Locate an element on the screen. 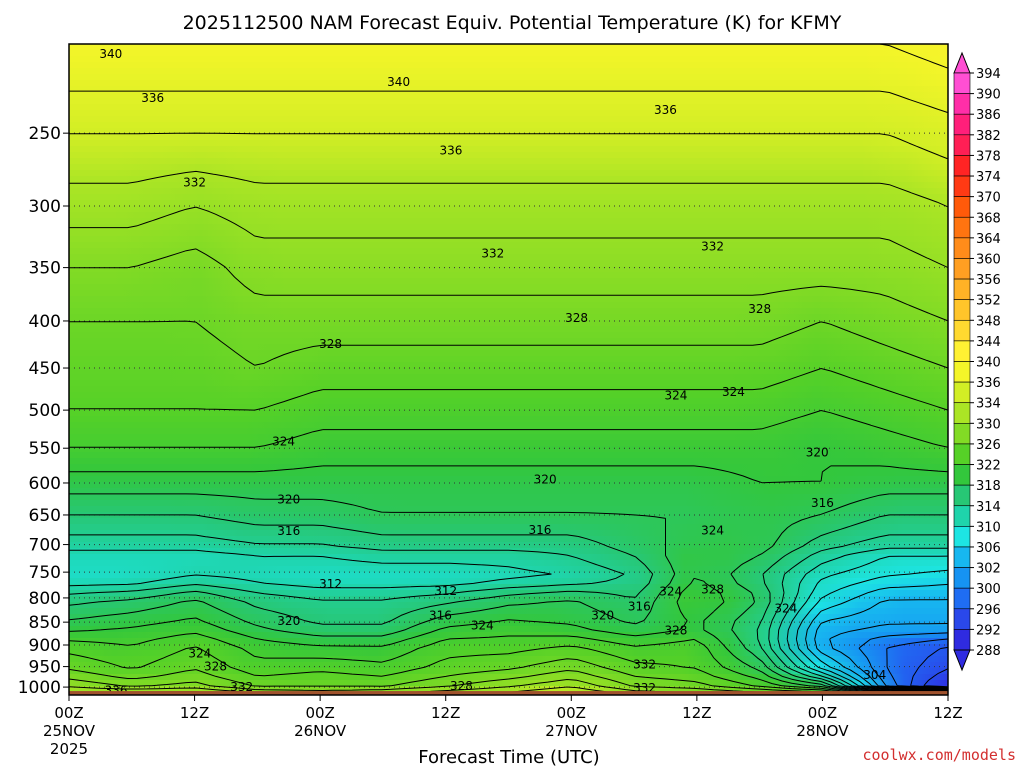  contour-label: 336 is located at coordinates (450, 150).